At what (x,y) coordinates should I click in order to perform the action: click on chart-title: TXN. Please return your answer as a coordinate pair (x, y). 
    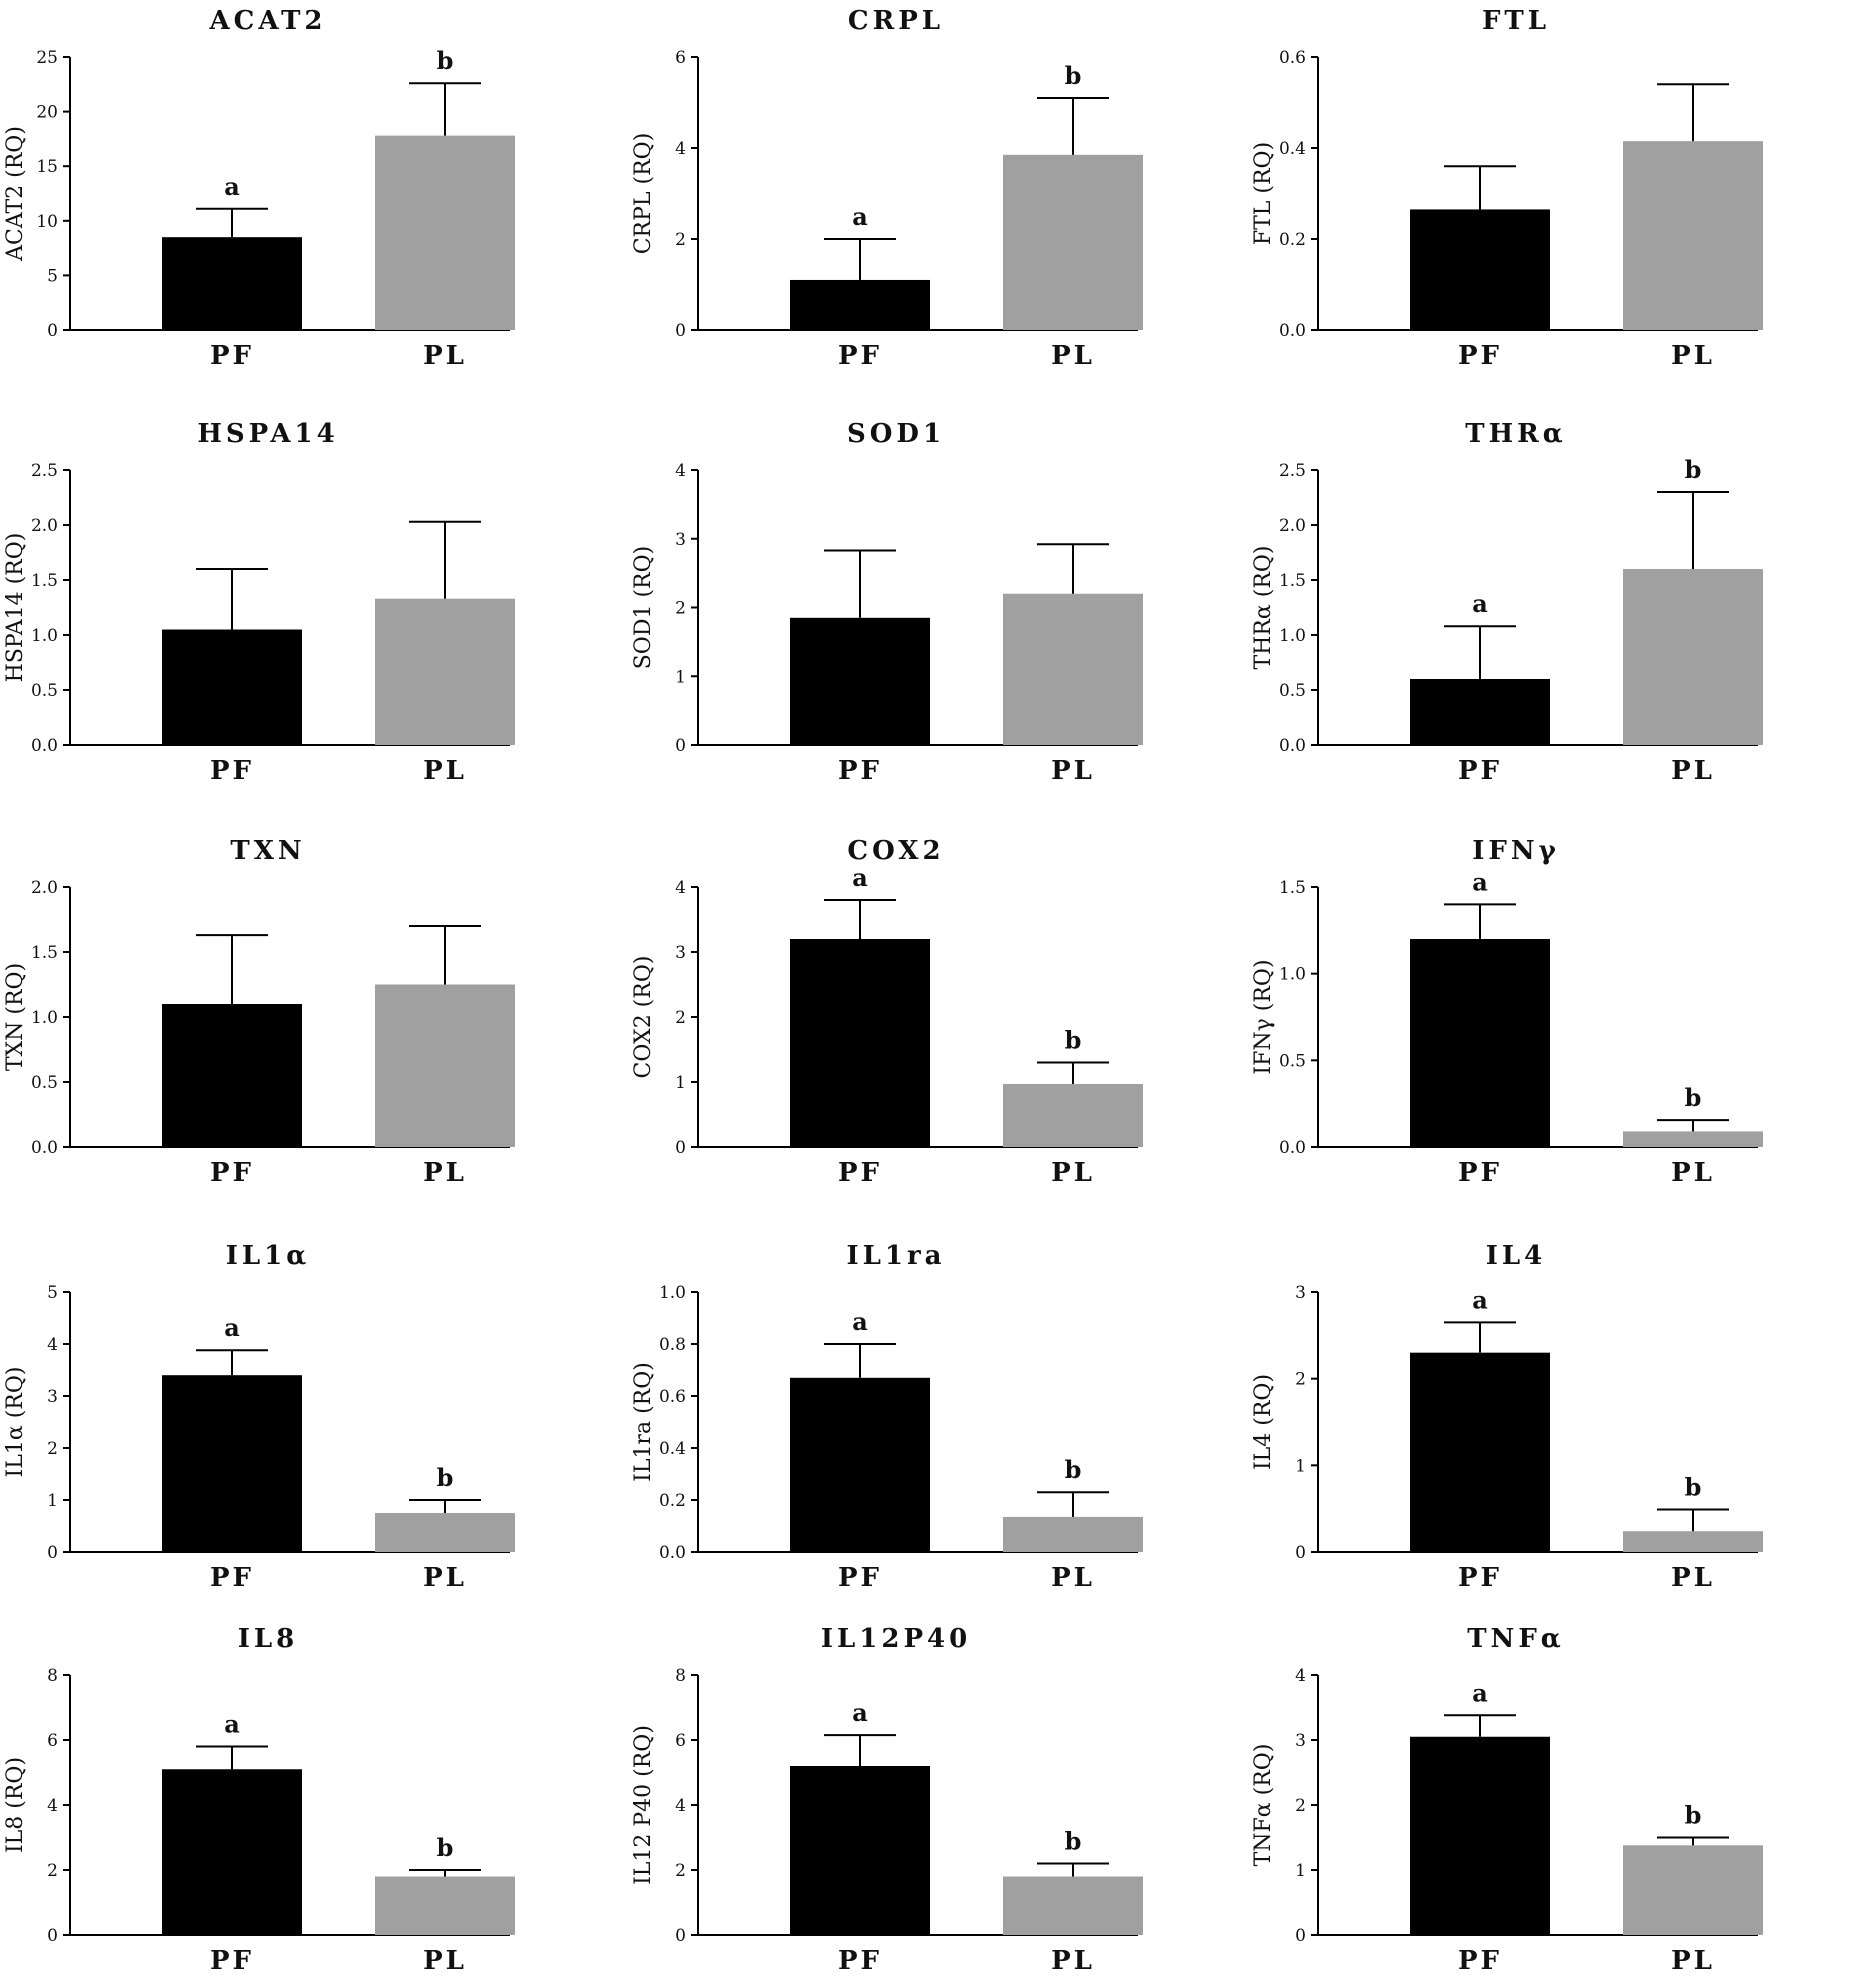
    Looking at the image, I should click on (267, 851).